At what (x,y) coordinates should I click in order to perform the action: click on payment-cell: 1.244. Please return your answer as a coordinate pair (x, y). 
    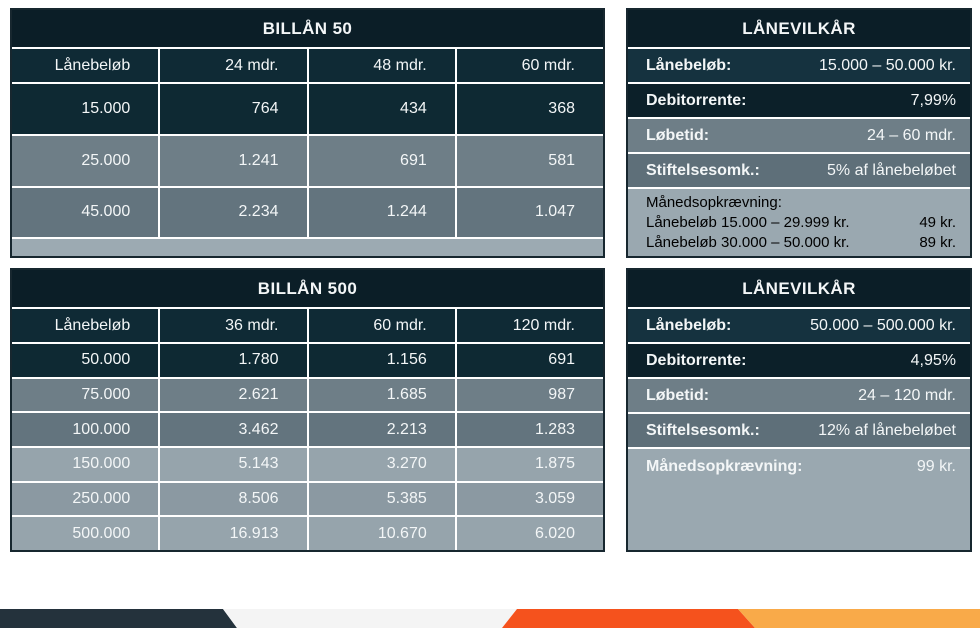
    Looking at the image, I should click on (381, 212).